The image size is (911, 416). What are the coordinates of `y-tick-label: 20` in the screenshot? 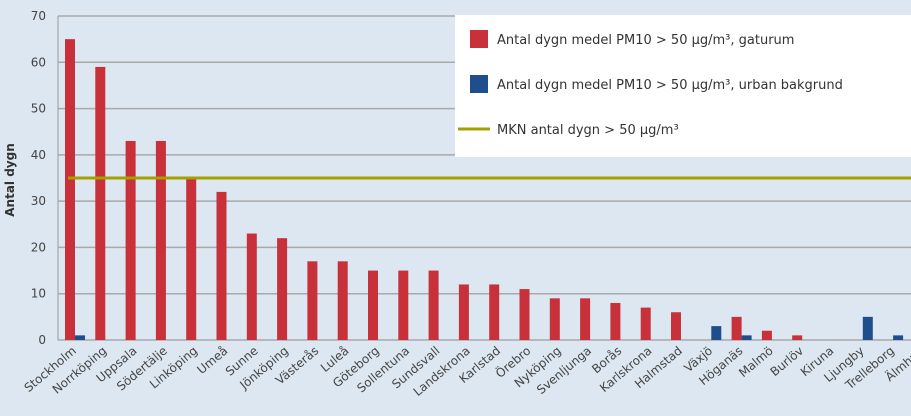 It's located at (38, 247).